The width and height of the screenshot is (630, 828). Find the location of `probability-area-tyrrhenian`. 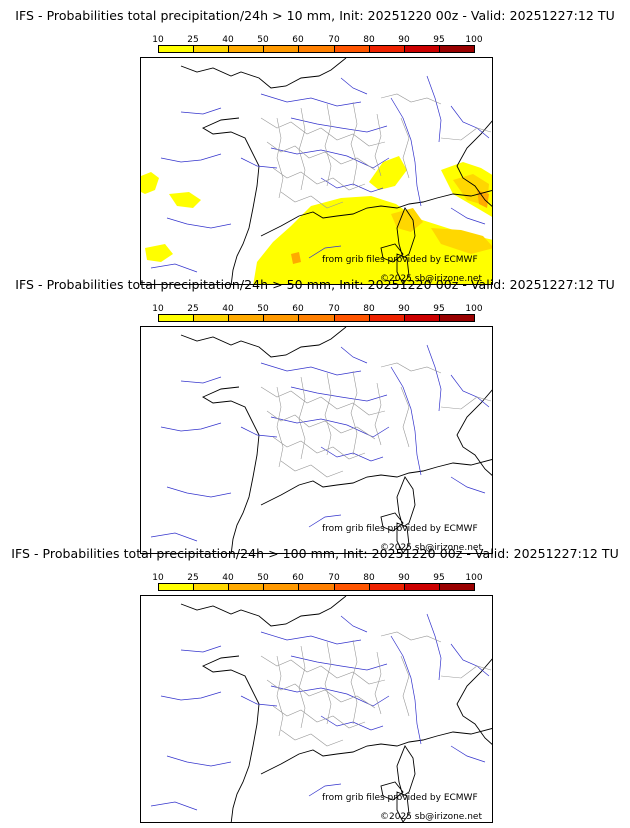

probability-area-tyrrhenian is located at coordinates (461, 241).